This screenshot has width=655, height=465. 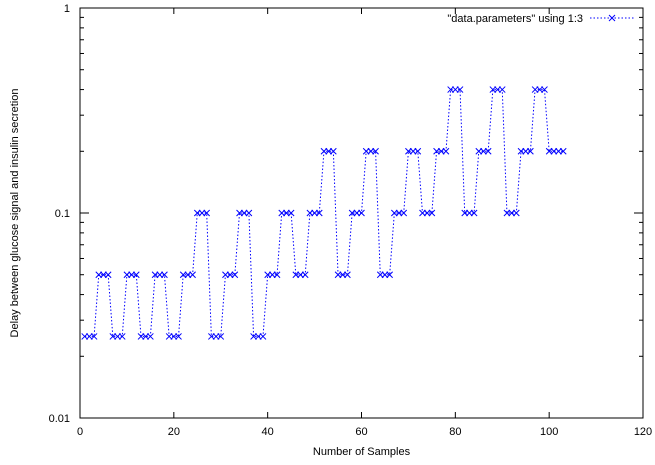 What do you see at coordinates (549, 432) in the screenshot?
I see `x-tick-label: 100` at bounding box center [549, 432].